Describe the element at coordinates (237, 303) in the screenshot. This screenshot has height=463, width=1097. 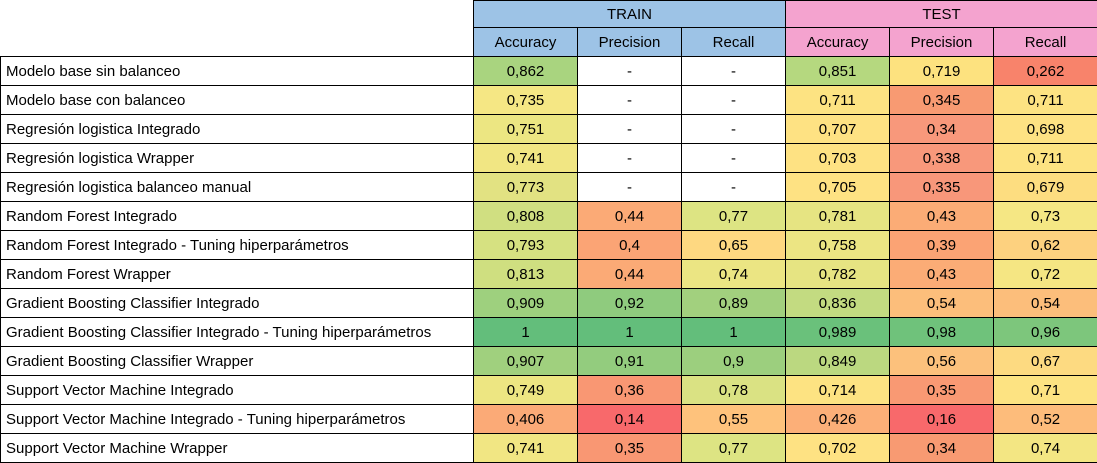
I see `model-name: Gradient Boosting Classifier Integrado` at that location.